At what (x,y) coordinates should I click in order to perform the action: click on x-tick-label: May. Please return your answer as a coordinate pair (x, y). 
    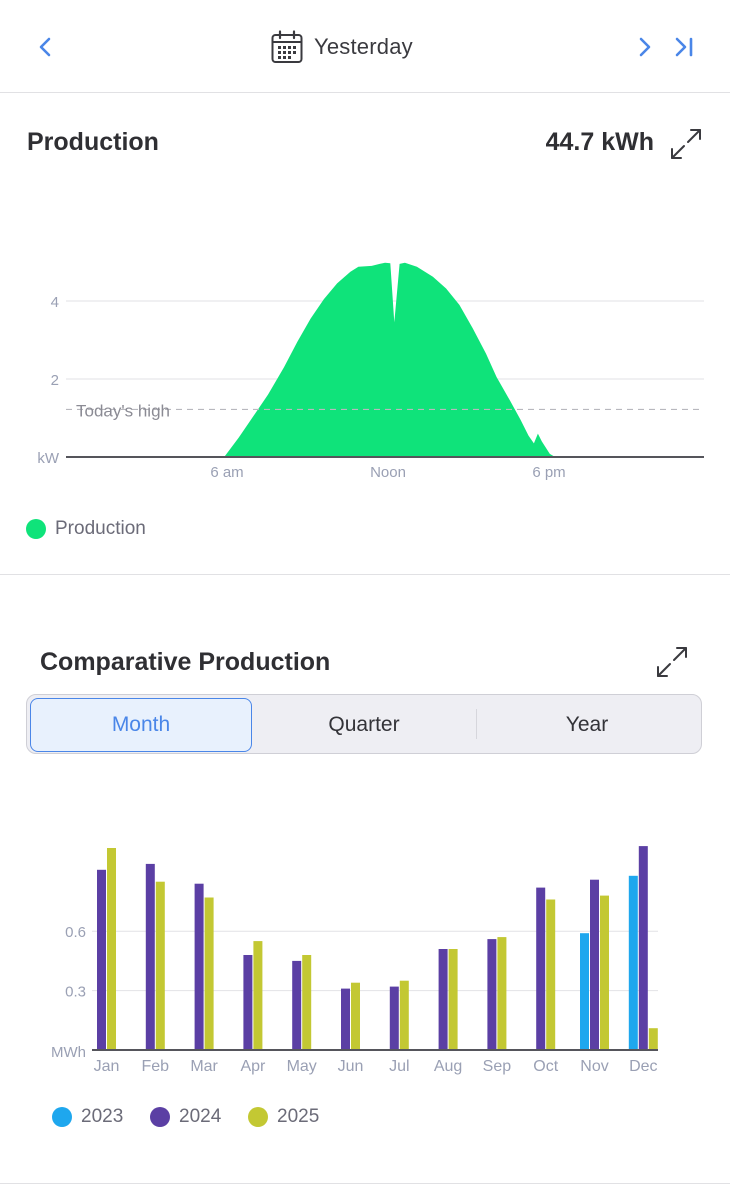
    Looking at the image, I should click on (302, 1066).